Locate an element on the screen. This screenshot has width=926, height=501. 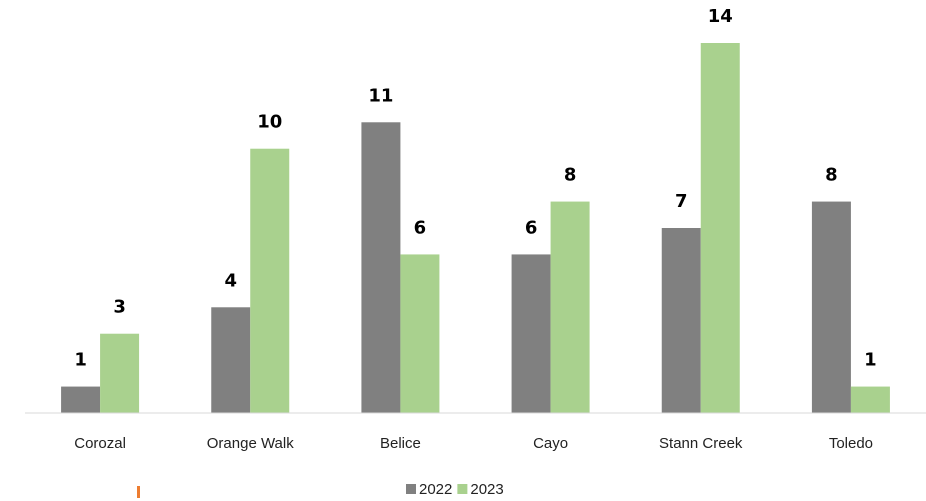
x-tick-label: Corozal is located at coordinates (100, 443).